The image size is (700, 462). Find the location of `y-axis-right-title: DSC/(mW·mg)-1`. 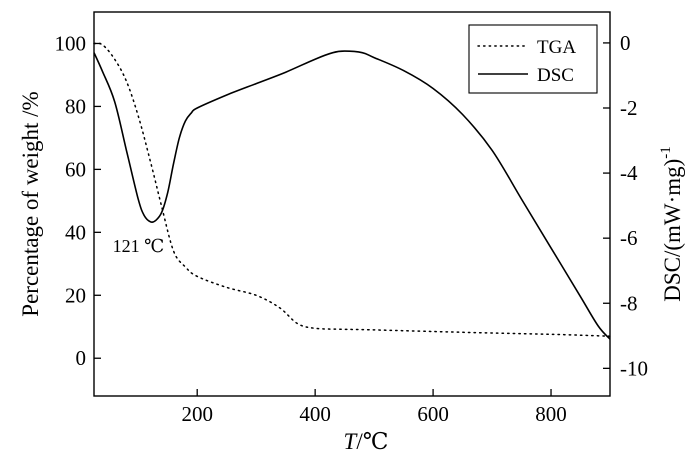

y-axis-right-title: DSC/(mW·mg)-1 is located at coordinates (671, 224).